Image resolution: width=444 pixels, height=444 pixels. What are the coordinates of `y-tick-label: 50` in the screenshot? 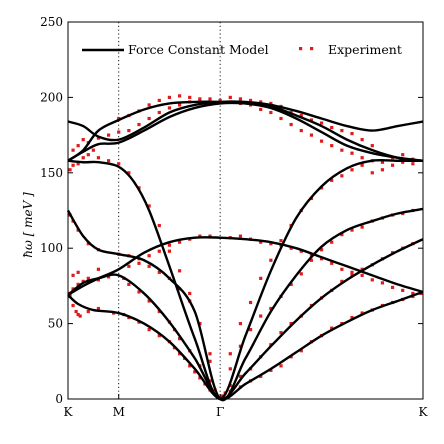 It's located at (55, 324).